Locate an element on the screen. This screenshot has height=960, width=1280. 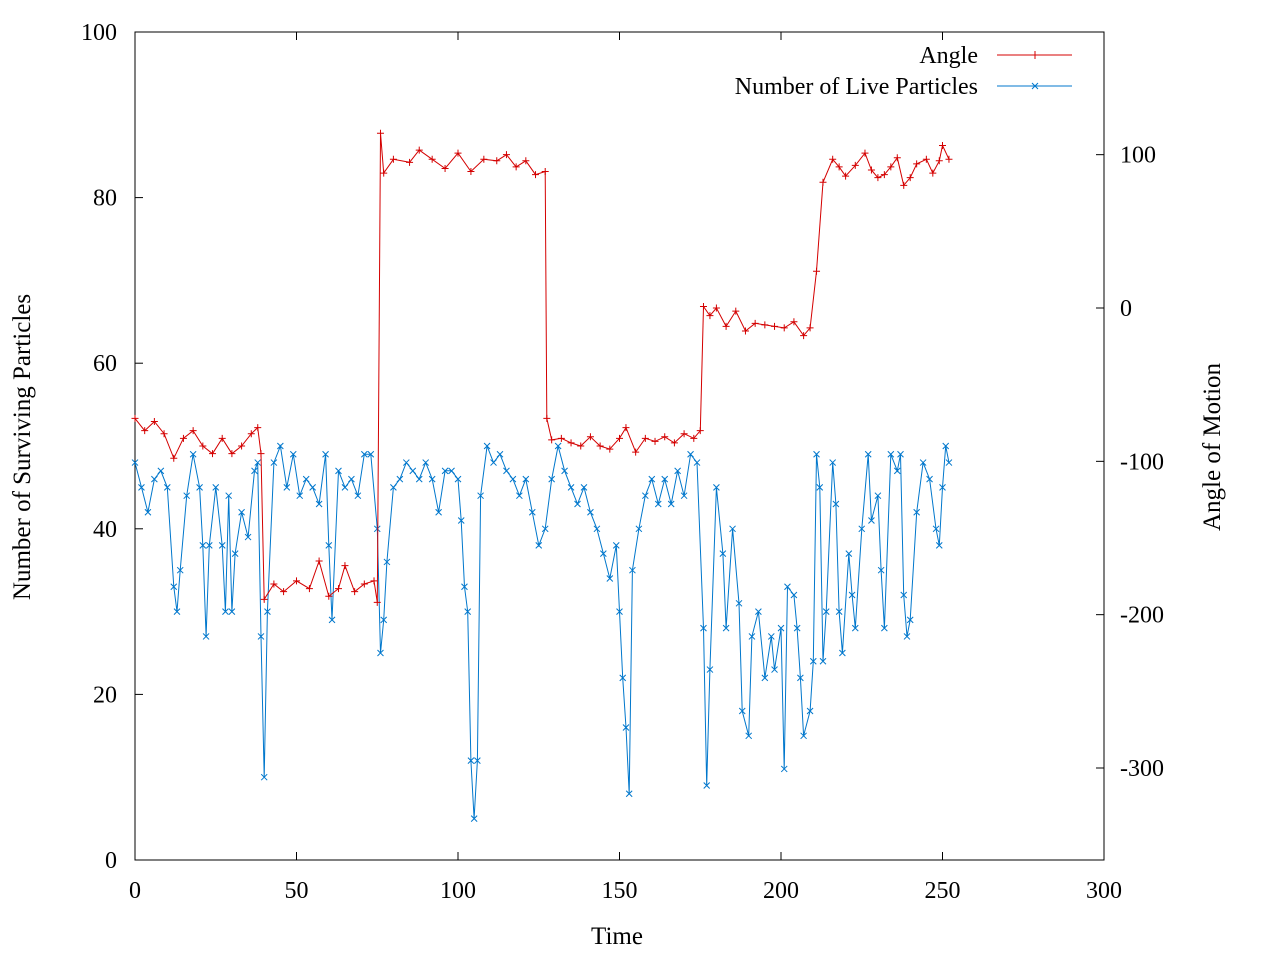
x-tick-label: 0 is located at coordinates (135, 891).